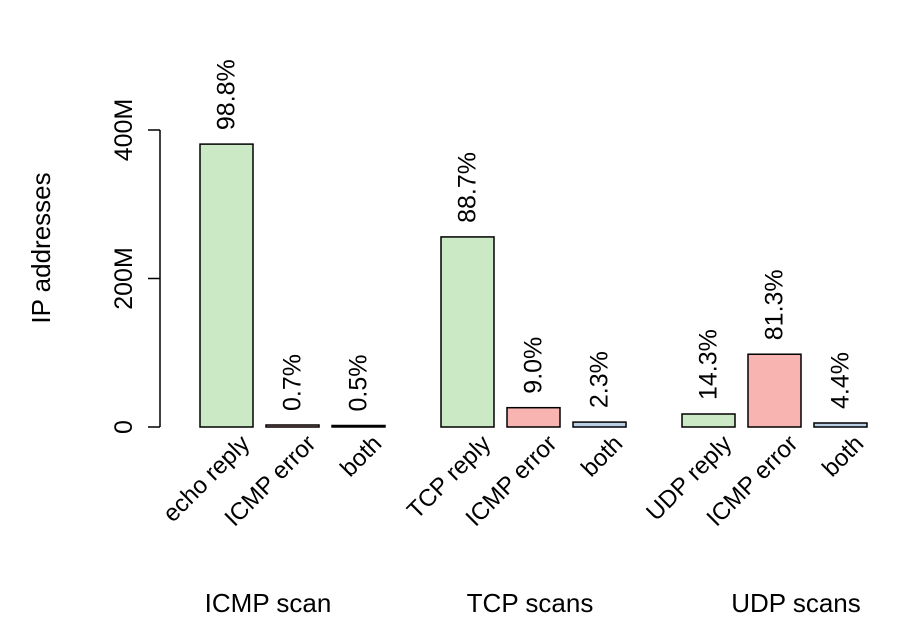 The height and width of the screenshot is (638, 906). What do you see at coordinates (359, 383) in the screenshot?
I see `percentage-label: 0.5%` at bounding box center [359, 383].